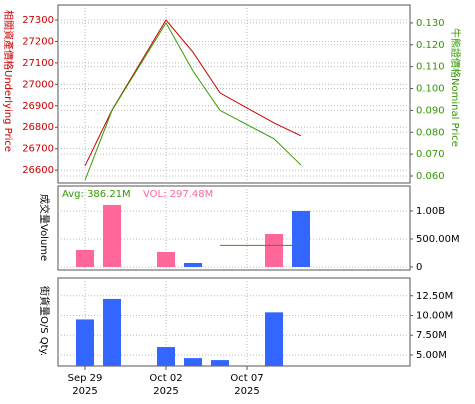  What do you see at coordinates (85, 378) in the screenshot?
I see `x-tick-label: Sep 29` at bounding box center [85, 378].